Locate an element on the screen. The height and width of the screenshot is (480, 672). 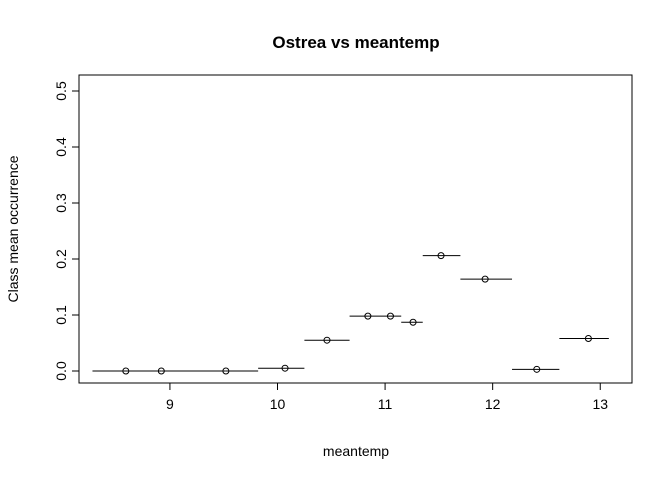
x-tick-label: 13 is located at coordinates (600, 404).